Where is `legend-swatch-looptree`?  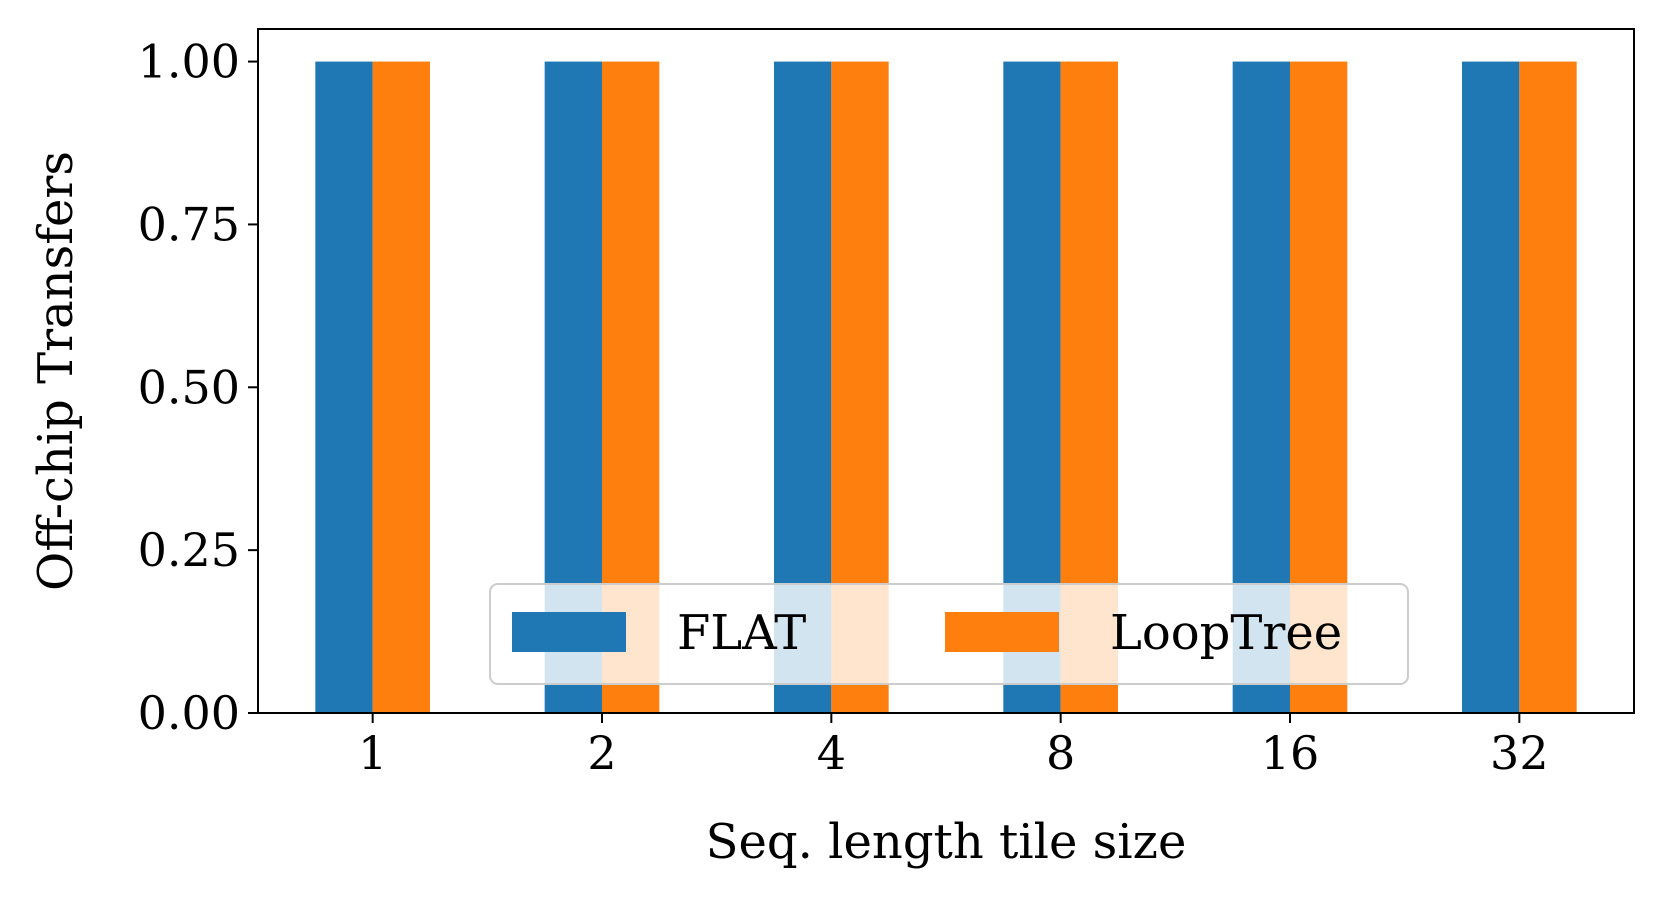 legend-swatch-looptree is located at coordinates (1002, 632).